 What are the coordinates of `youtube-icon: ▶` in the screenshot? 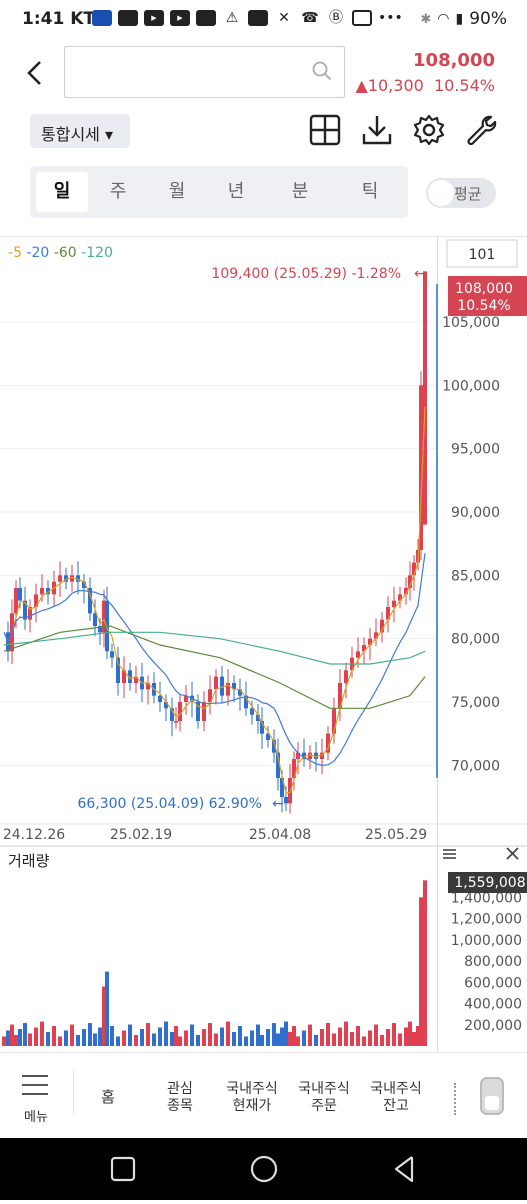 It's located at (154, 18).